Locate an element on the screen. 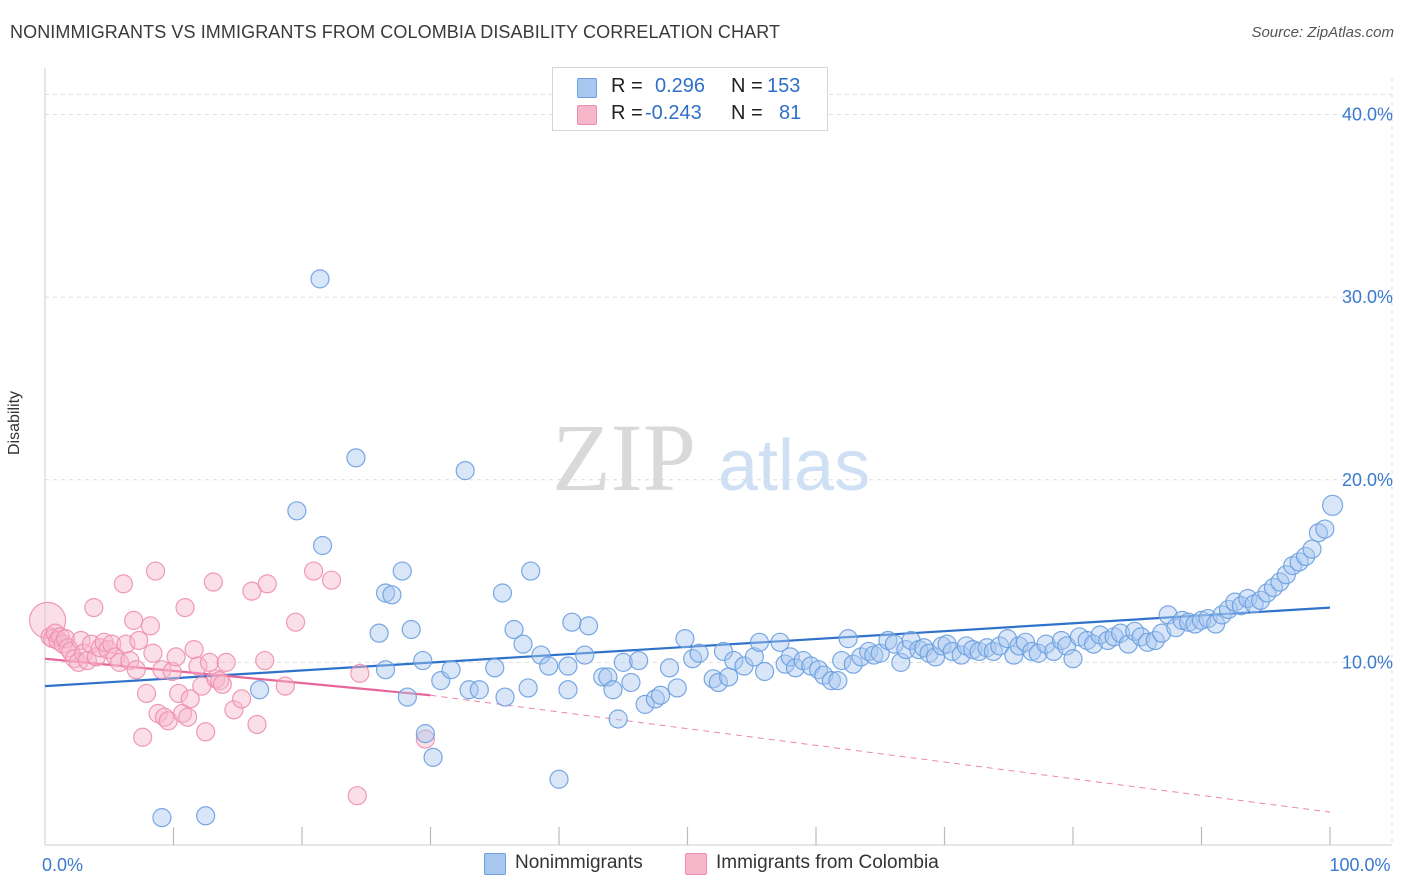 This screenshot has width=1406, height=892. correlation-legend: R = 0.296 N = 153 R = -0.243 N = 81 is located at coordinates (690, 99).